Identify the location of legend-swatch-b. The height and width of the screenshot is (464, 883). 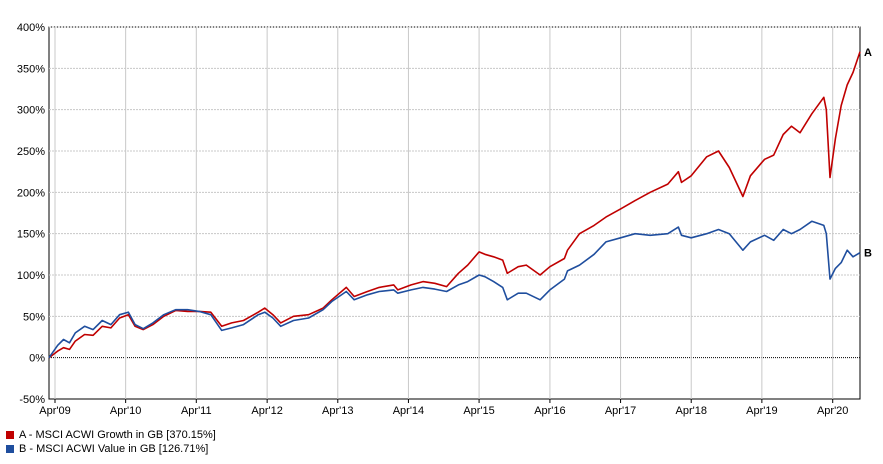
(10, 449).